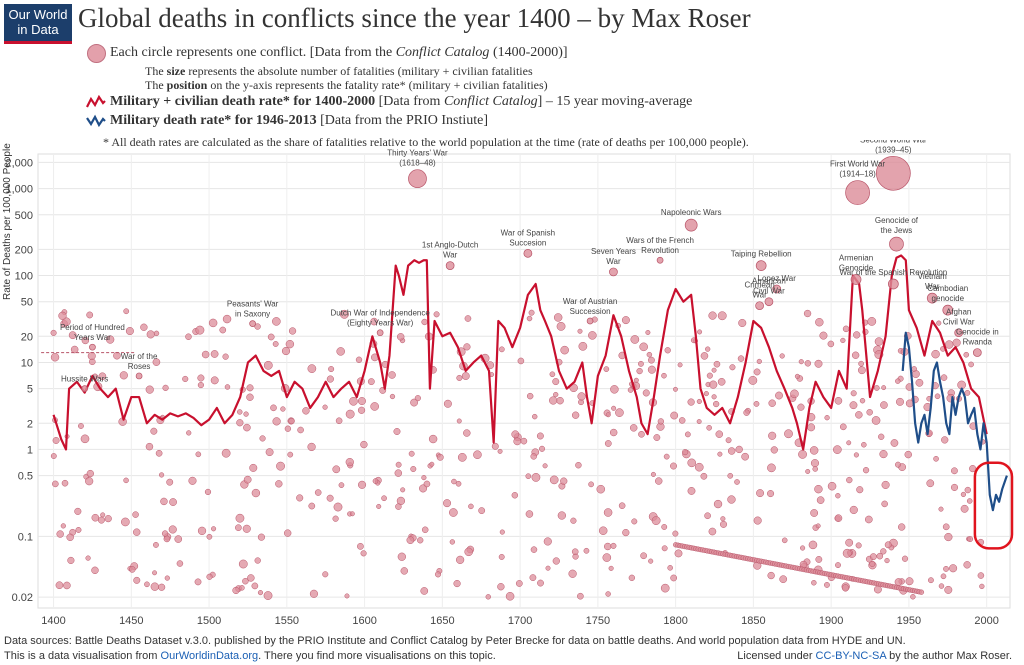 The width and height of the screenshot is (1024, 665). Describe the element at coordinates (761, 254) in the screenshot. I see `conflict-label: Taiping Rebellion` at that location.